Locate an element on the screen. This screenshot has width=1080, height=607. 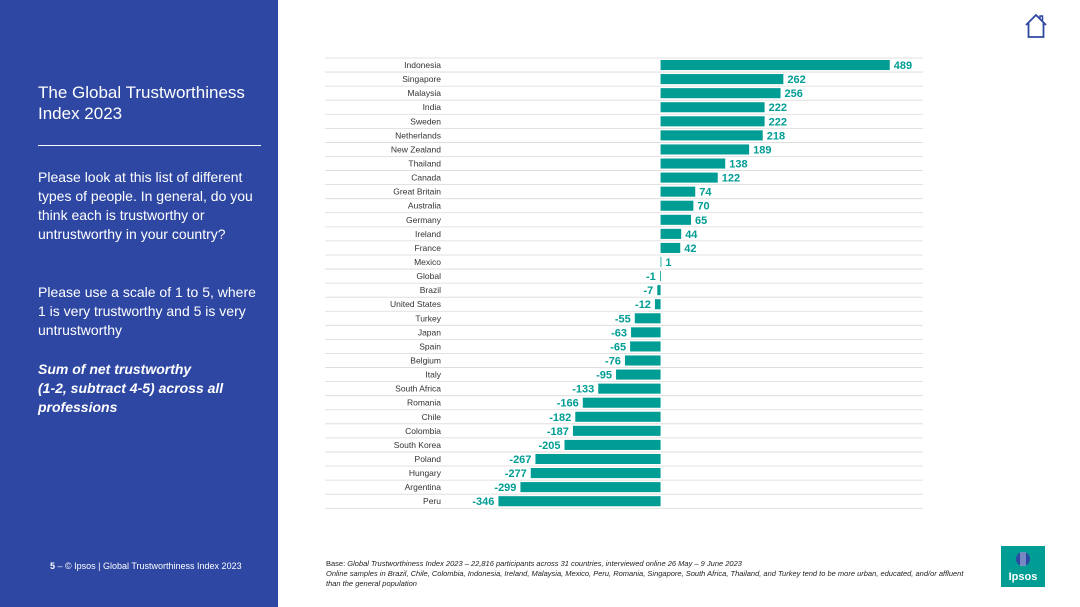
category-label: Great Britain is located at coordinates (417, 192).